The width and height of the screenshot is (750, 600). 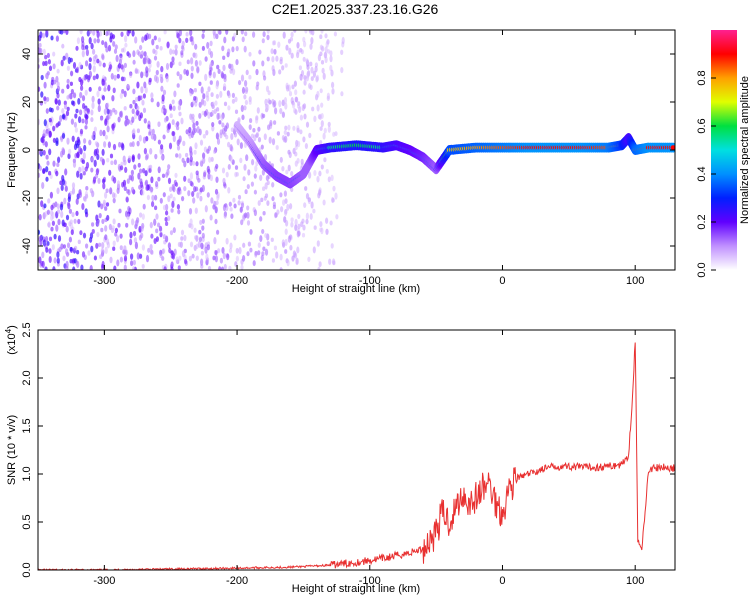 I want to click on y-tick-label: 2.0, so click(x=27, y=377).